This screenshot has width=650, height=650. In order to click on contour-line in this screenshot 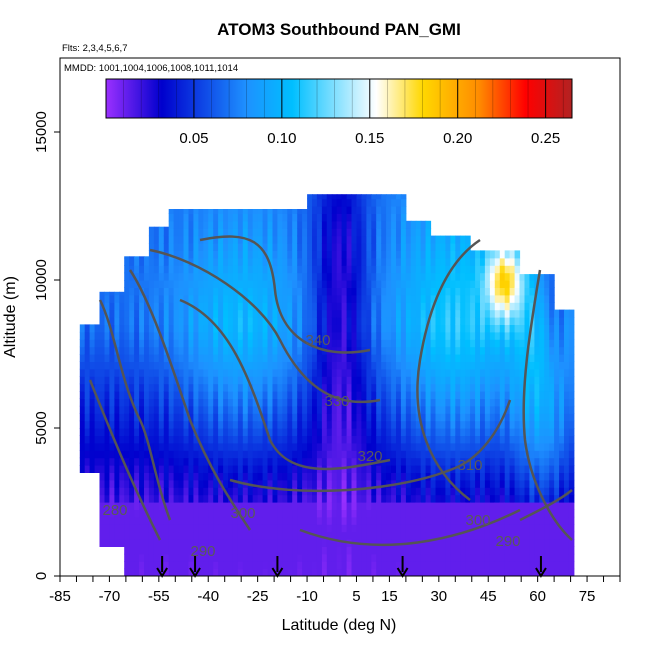, I will do `click(125, 460)`.